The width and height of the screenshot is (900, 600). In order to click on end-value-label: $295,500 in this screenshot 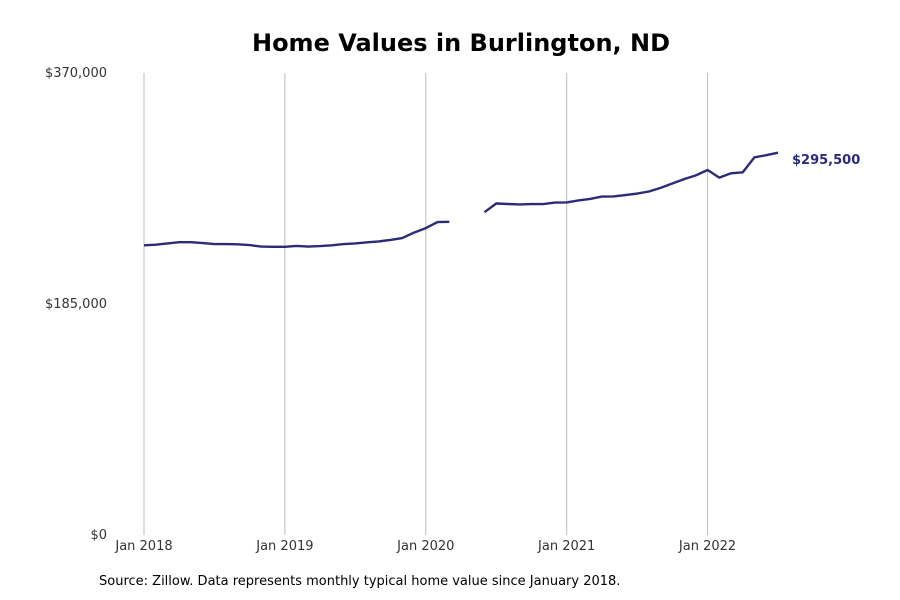, I will do `click(826, 160)`.